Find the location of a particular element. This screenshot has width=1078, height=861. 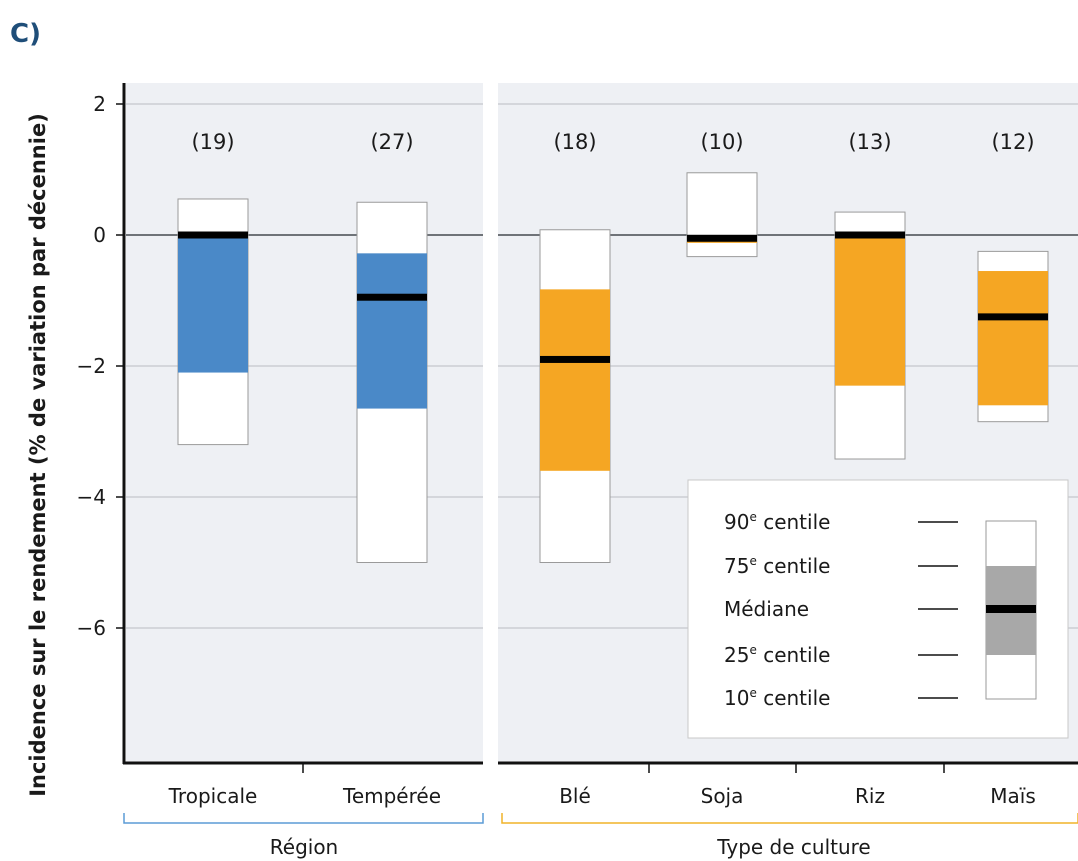

legend-entry-2: 75e centile is located at coordinates (777, 566).